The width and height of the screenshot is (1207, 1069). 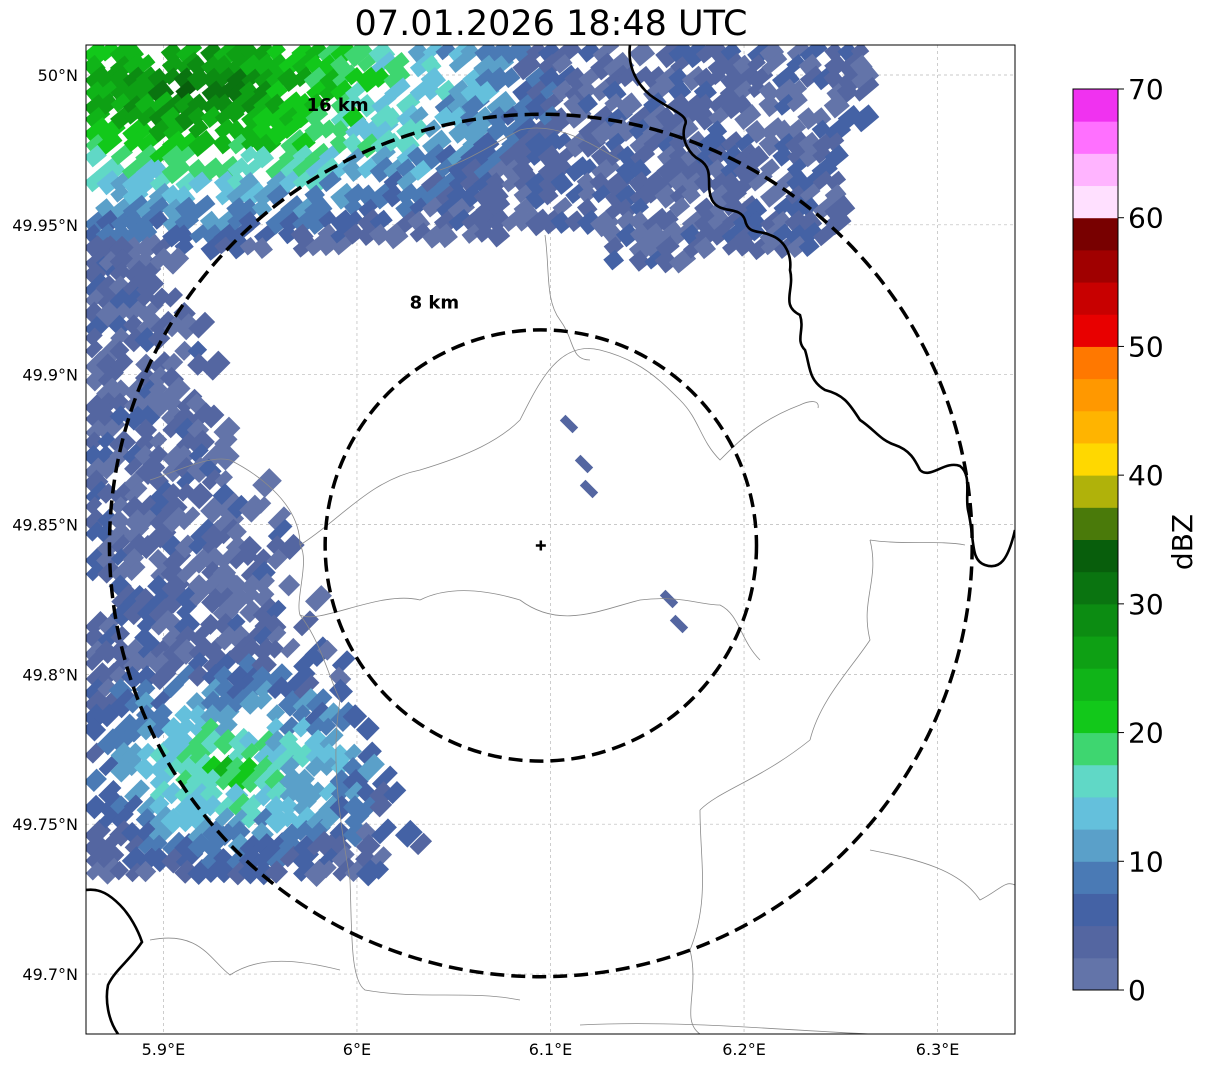 What do you see at coordinates (383, 204) in the screenshot?
I see `range-ring-labels: 8 km 16 km` at bounding box center [383, 204].